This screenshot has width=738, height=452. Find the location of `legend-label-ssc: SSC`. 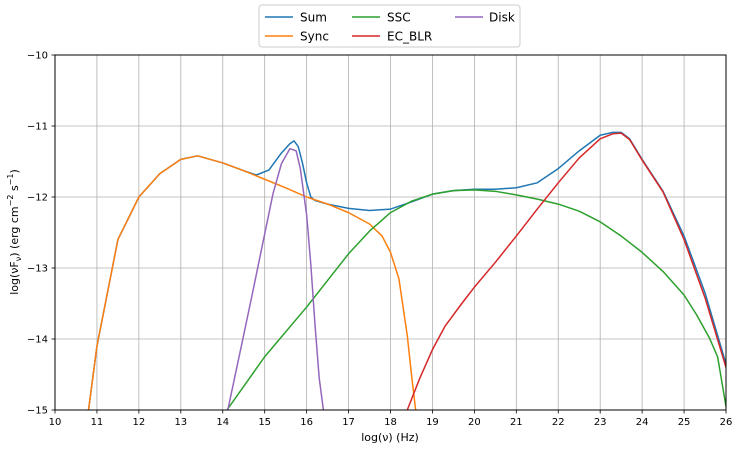

legend-label-ssc: SSC is located at coordinates (399, 18).